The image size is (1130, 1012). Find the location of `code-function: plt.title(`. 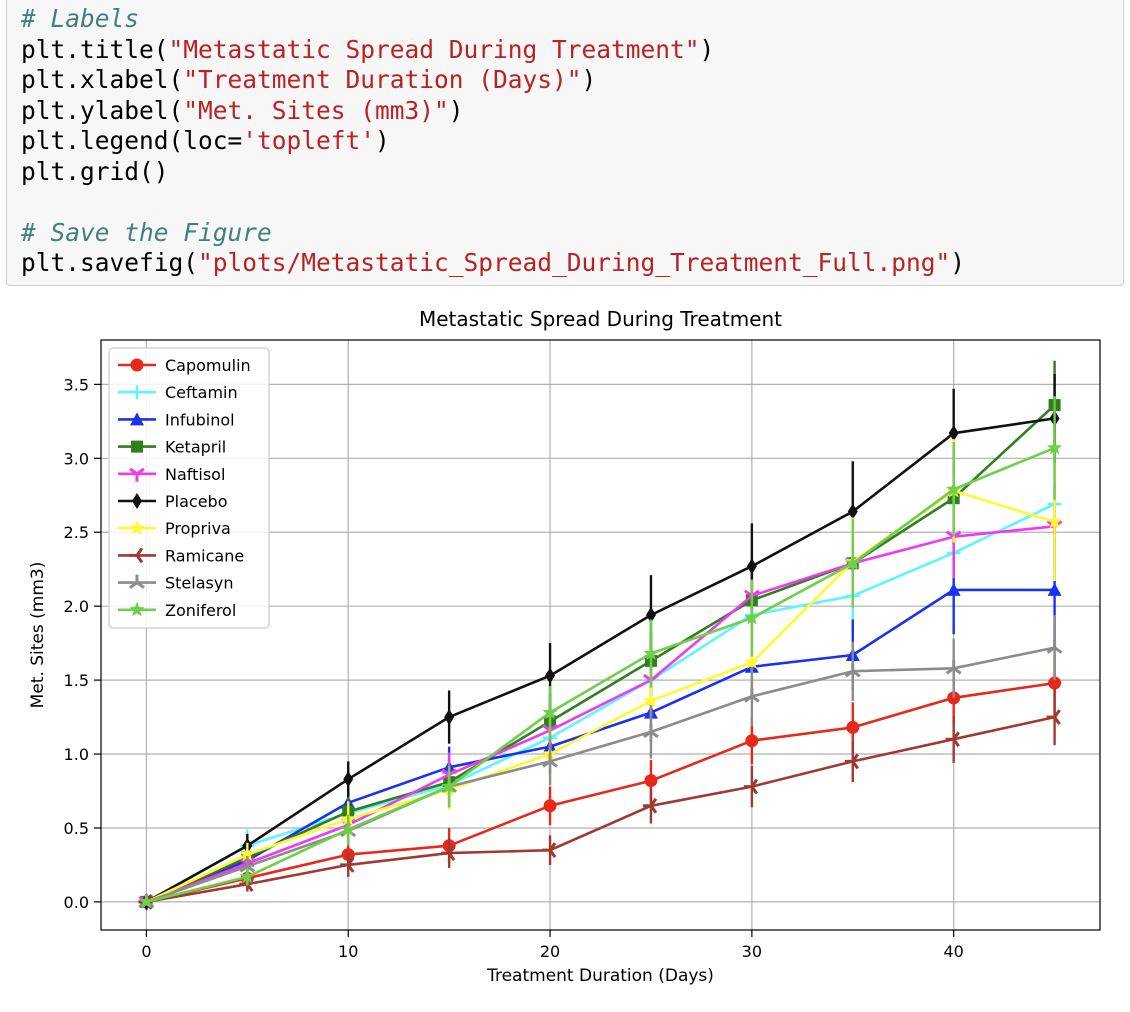

code-function: plt.title( is located at coordinates (95, 49).